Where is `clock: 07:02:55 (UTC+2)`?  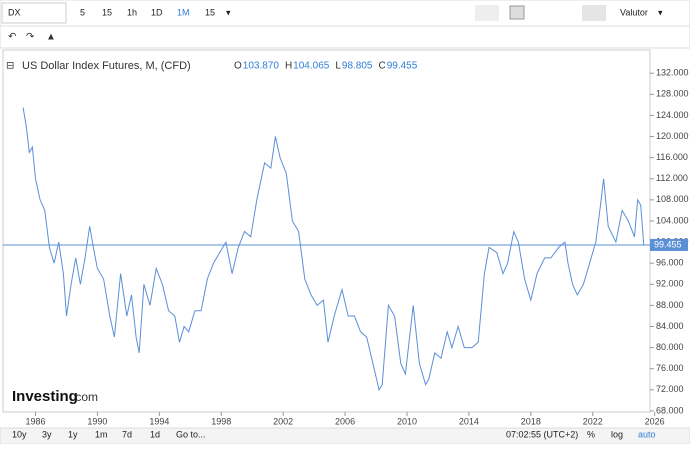
clock: 07:02:55 (UTC+2) is located at coordinates (542, 434).